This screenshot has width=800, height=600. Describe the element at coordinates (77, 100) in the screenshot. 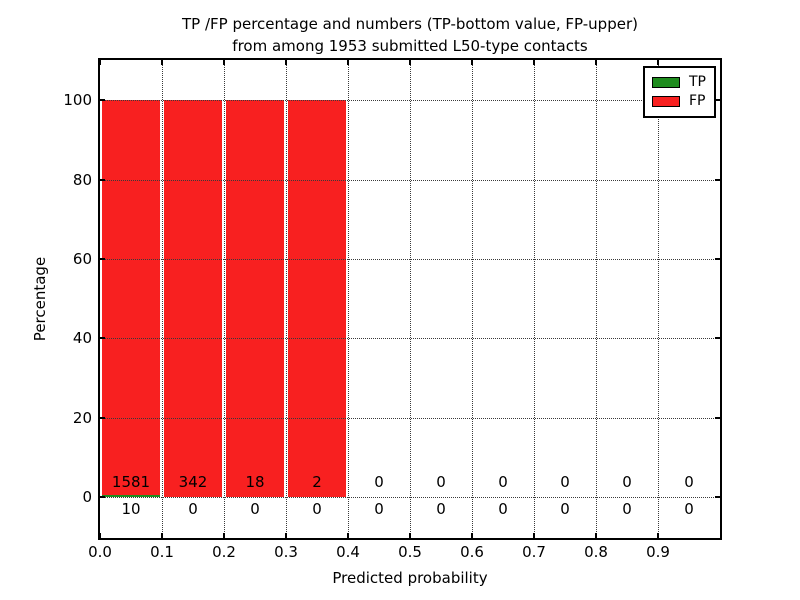

I see `y-tick-label: 100` at that location.